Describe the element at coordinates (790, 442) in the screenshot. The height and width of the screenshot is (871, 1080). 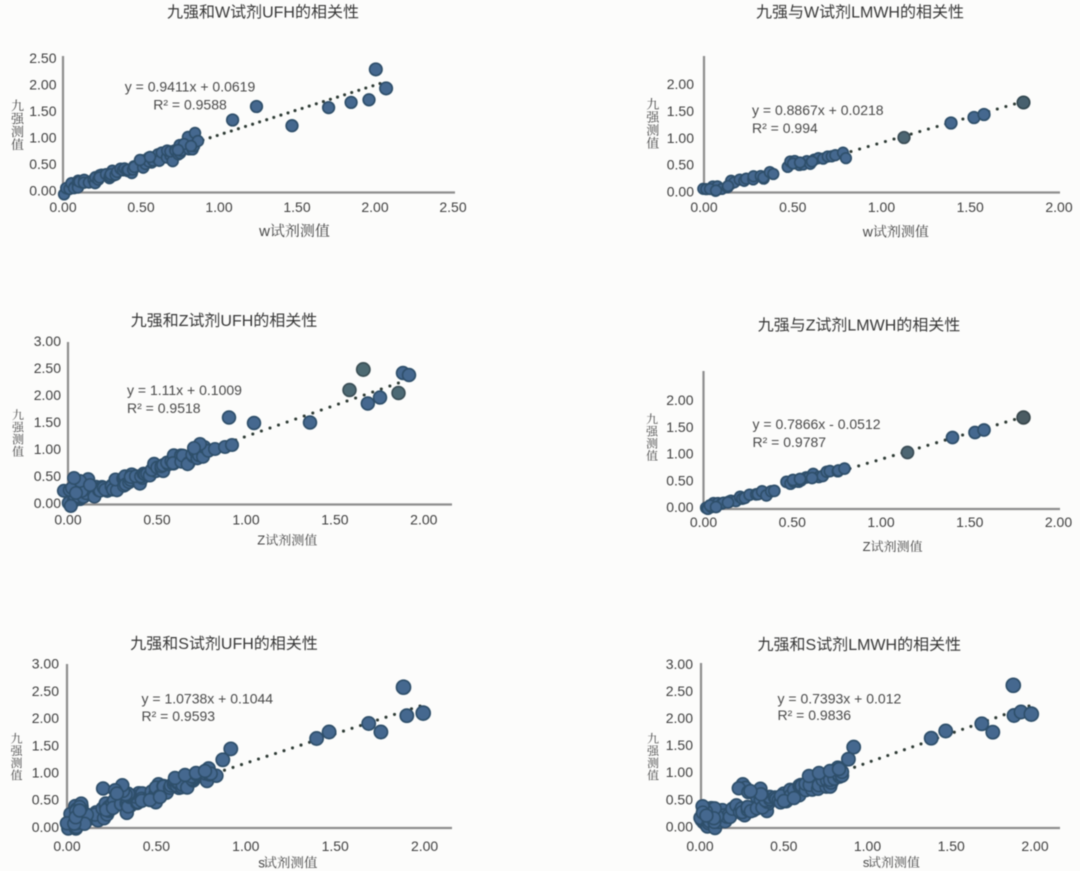
I see `svg-text: R² = 0.9787` at that location.